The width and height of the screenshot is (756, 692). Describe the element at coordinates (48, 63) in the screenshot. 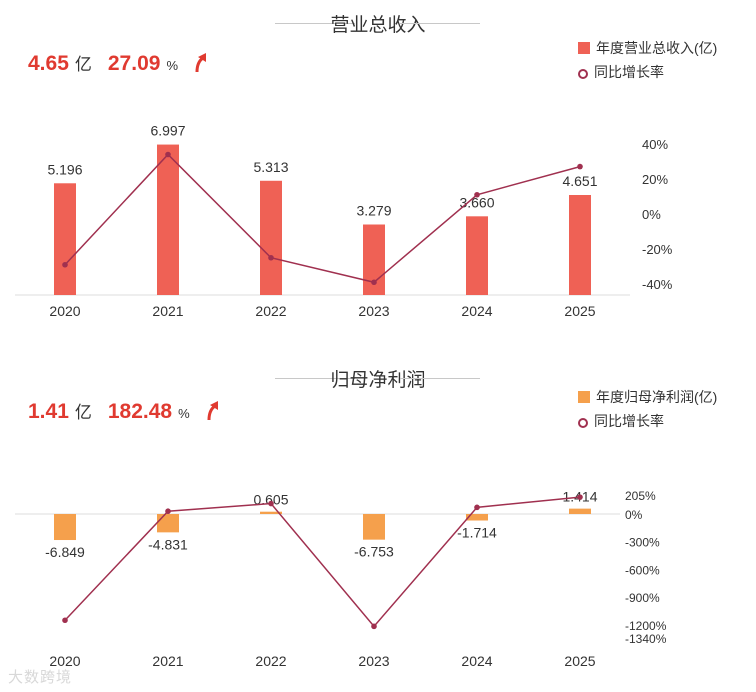

I see `revenue-kpi-value: 4.65` at that location.